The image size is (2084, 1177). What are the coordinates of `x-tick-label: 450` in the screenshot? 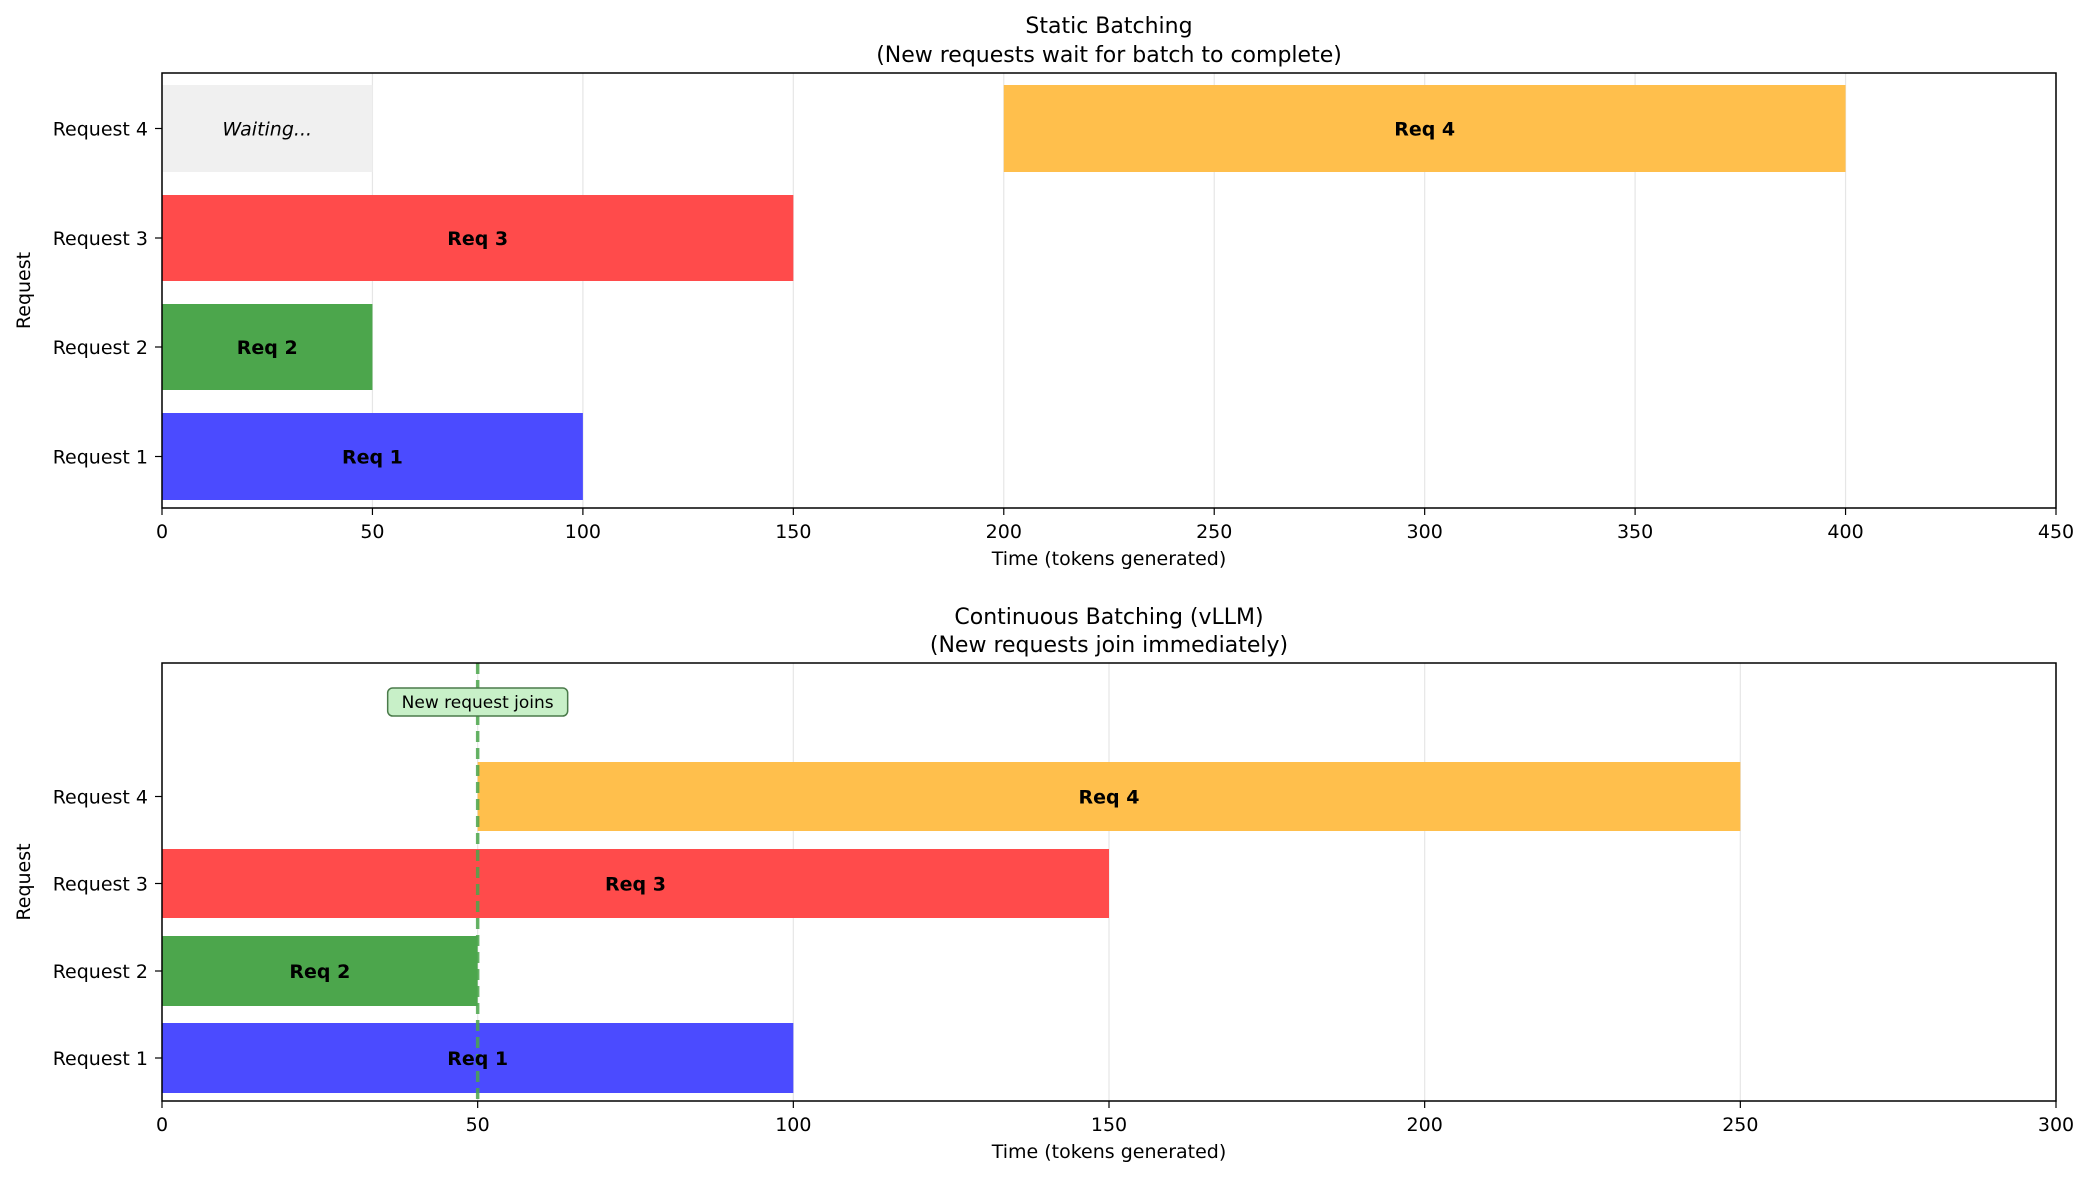 It's located at (2056, 532).